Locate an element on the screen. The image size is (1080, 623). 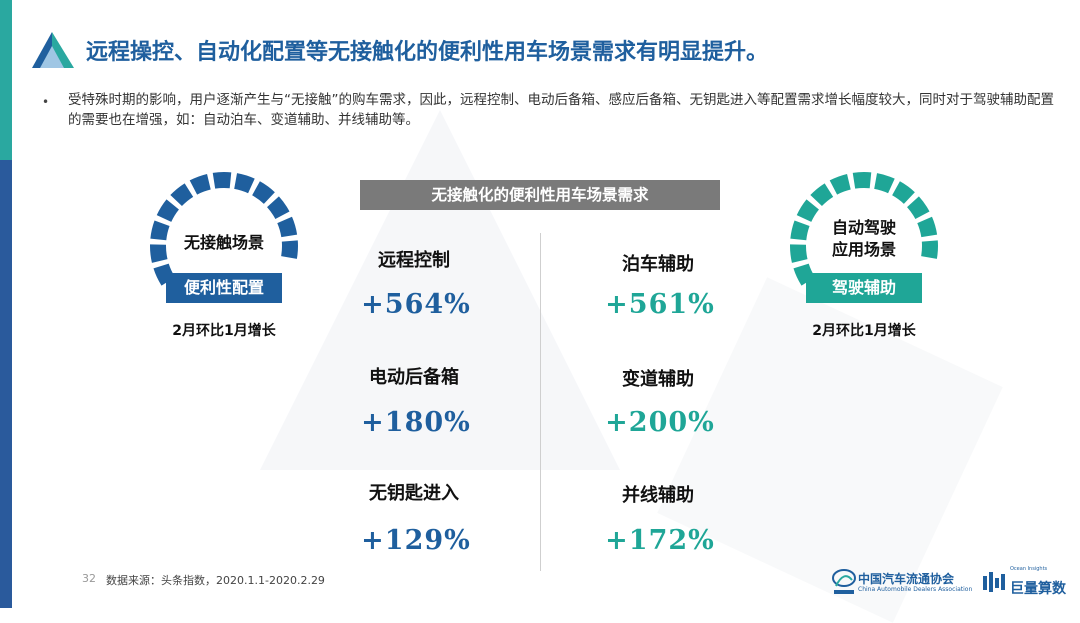
left-growth-note: 2月环比1月增长 is located at coordinates (224, 331).